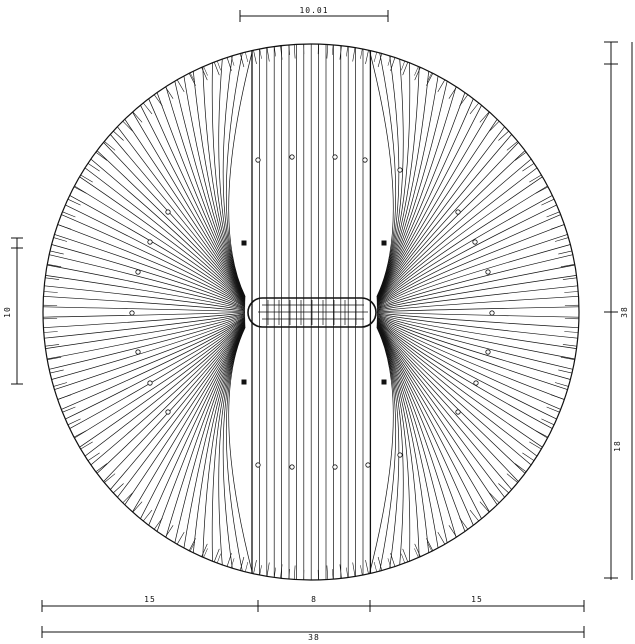 Image resolution: width=635 pixels, height=644 pixels. What do you see at coordinates (618, 310) in the screenshot?
I see `dimension-right: 38 18` at bounding box center [618, 310].